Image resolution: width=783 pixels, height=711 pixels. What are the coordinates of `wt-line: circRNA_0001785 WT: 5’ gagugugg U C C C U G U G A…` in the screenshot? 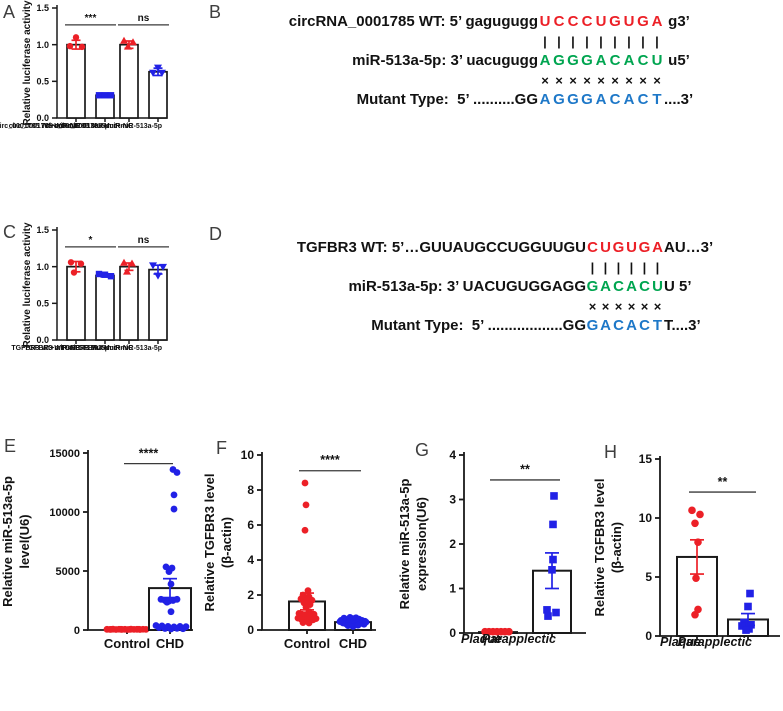 It's located at (452, 22).